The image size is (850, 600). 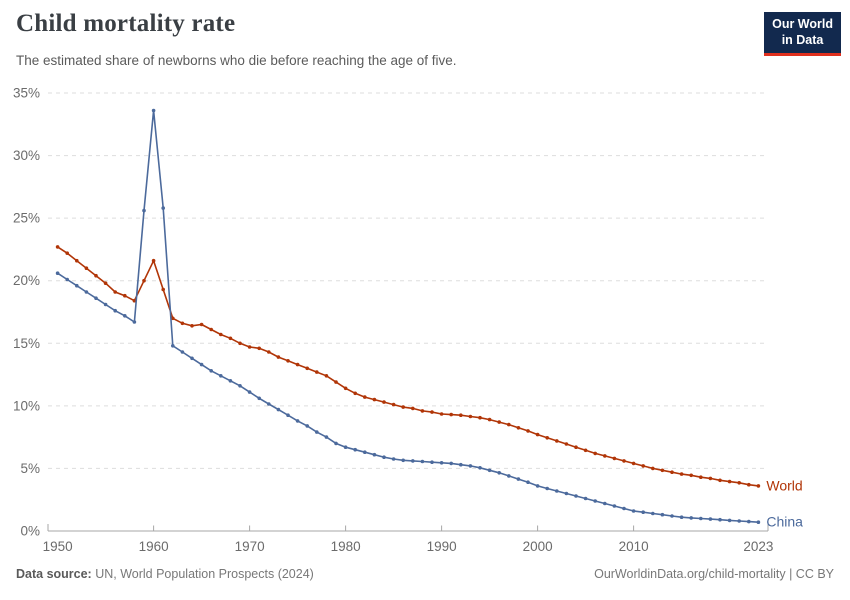 What do you see at coordinates (690, 574) in the screenshot?
I see `owid-url-link: OurWorldinData.org/child-mortality` at bounding box center [690, 574].